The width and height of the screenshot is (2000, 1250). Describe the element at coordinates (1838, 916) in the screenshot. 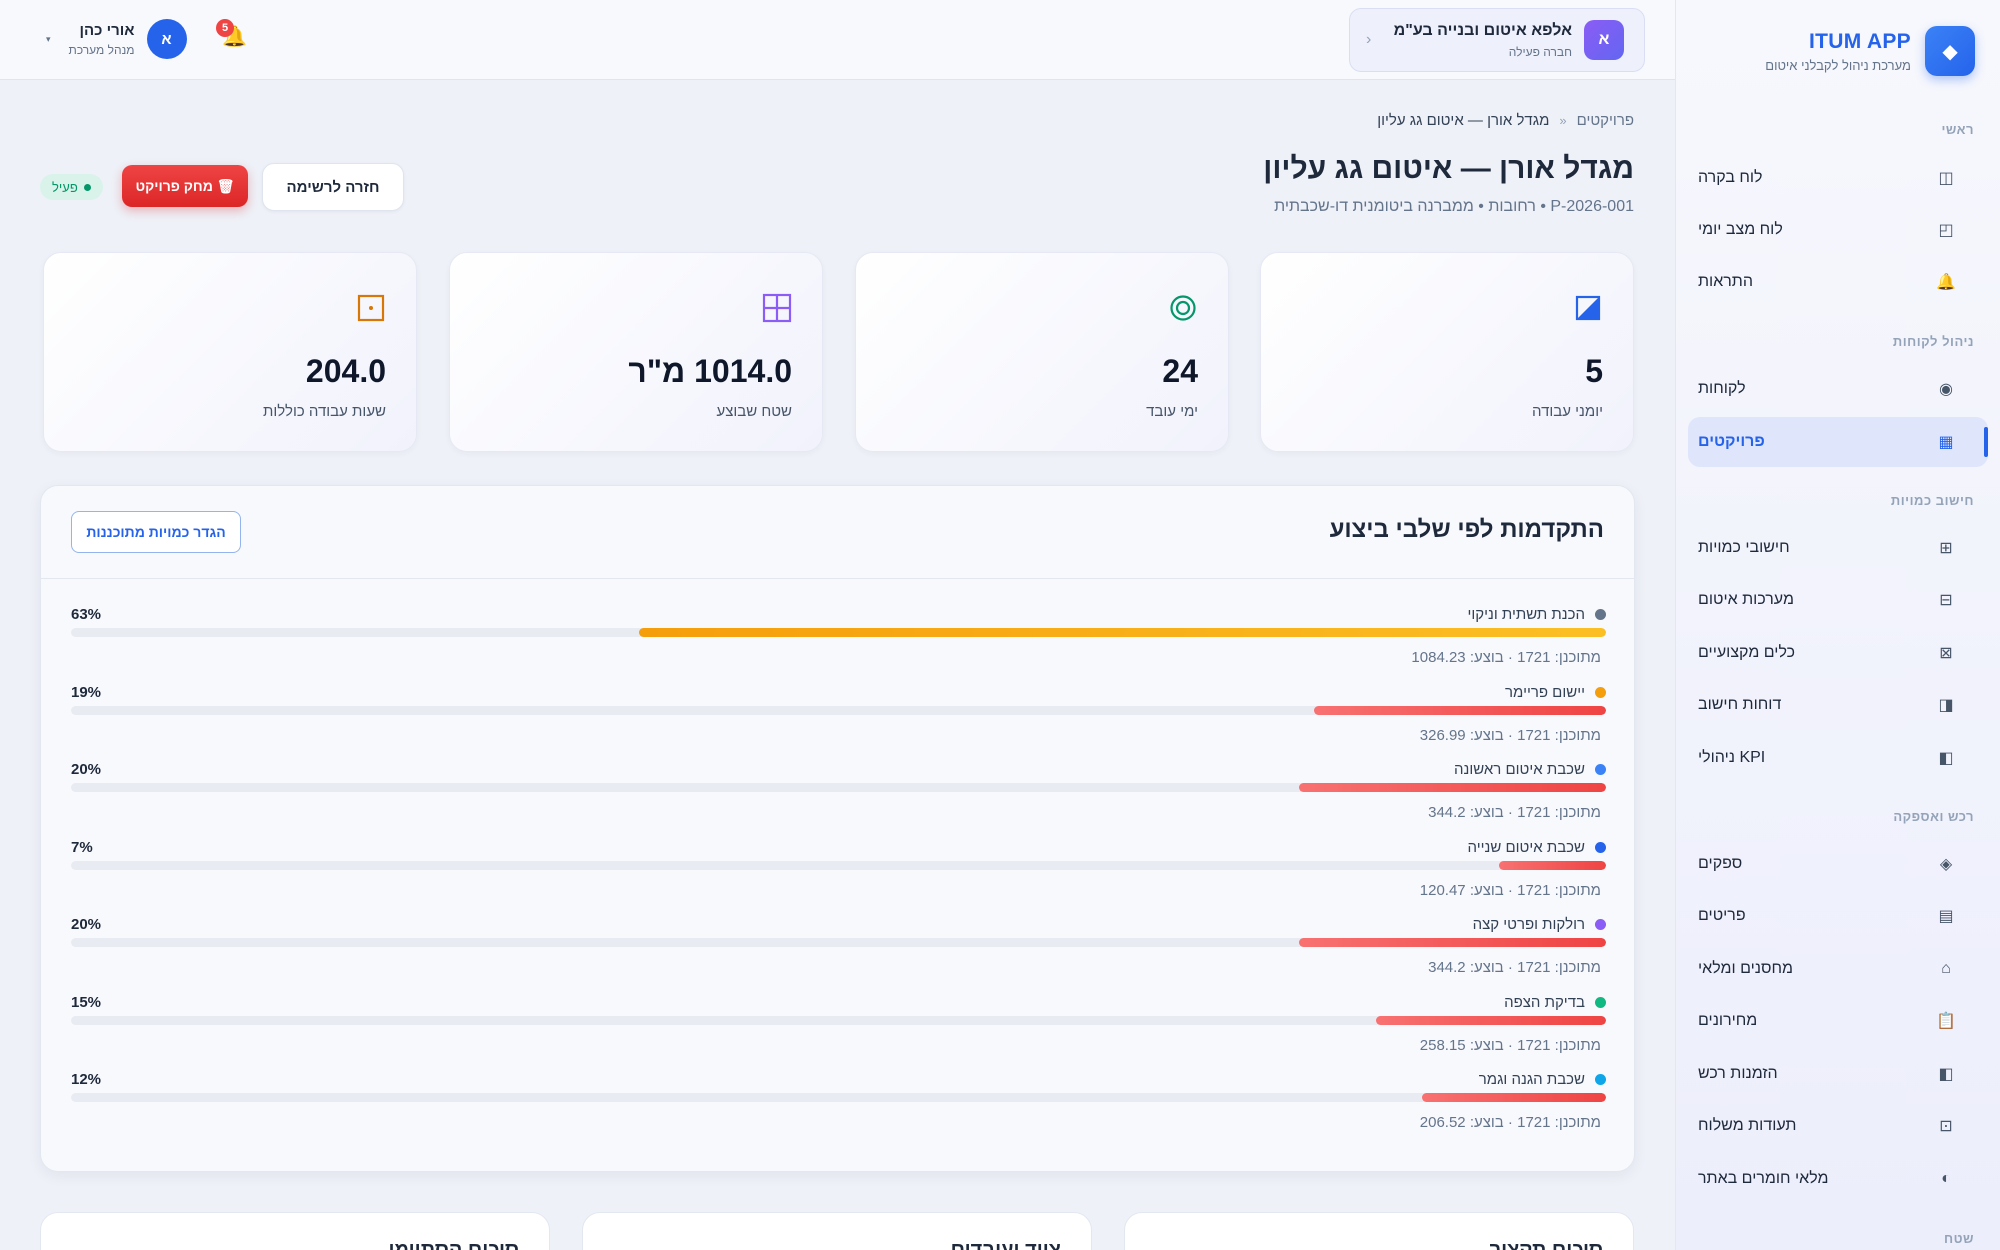

I see `sidebar-item-items: ▤ פריטים` at that location.